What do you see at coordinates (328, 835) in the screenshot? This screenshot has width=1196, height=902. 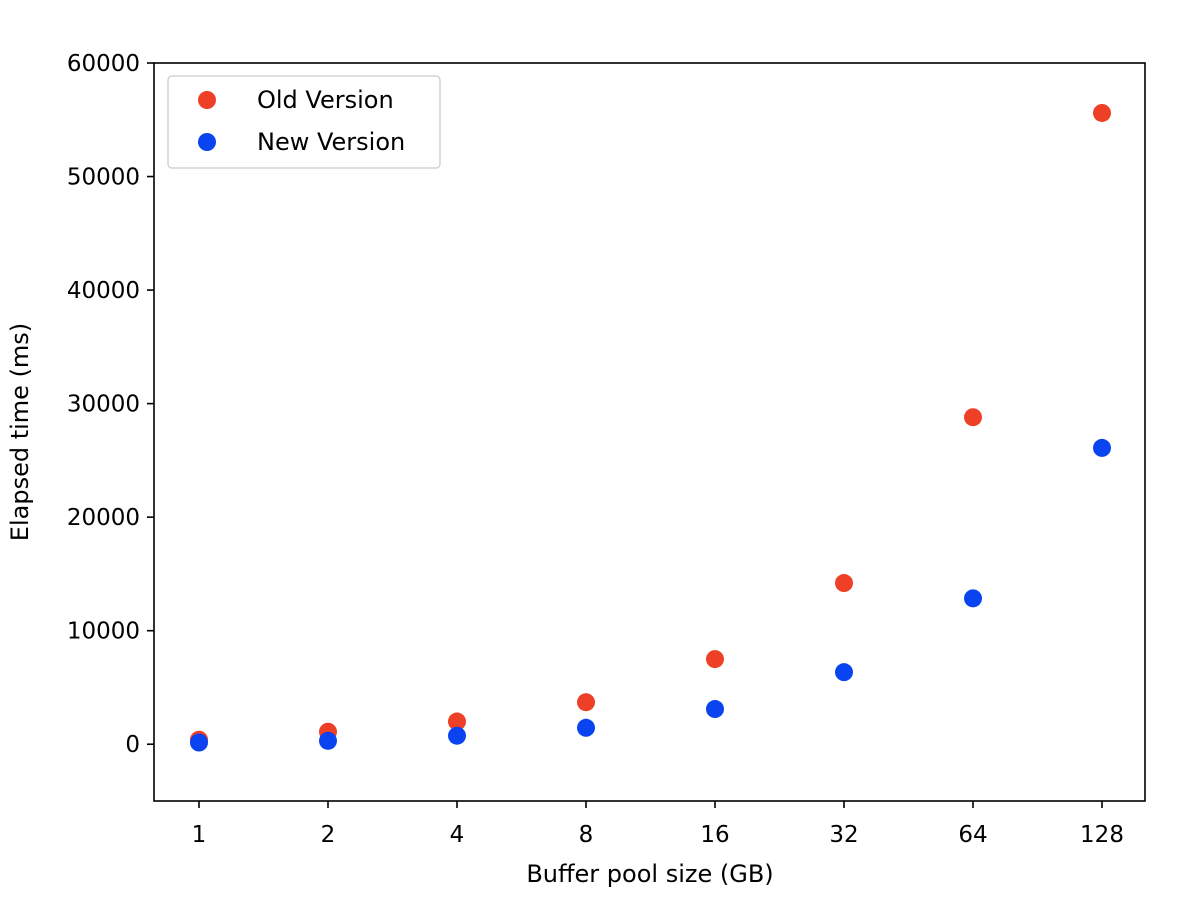 I see `x-tick-label: 2` at bounding box center [328, 835].